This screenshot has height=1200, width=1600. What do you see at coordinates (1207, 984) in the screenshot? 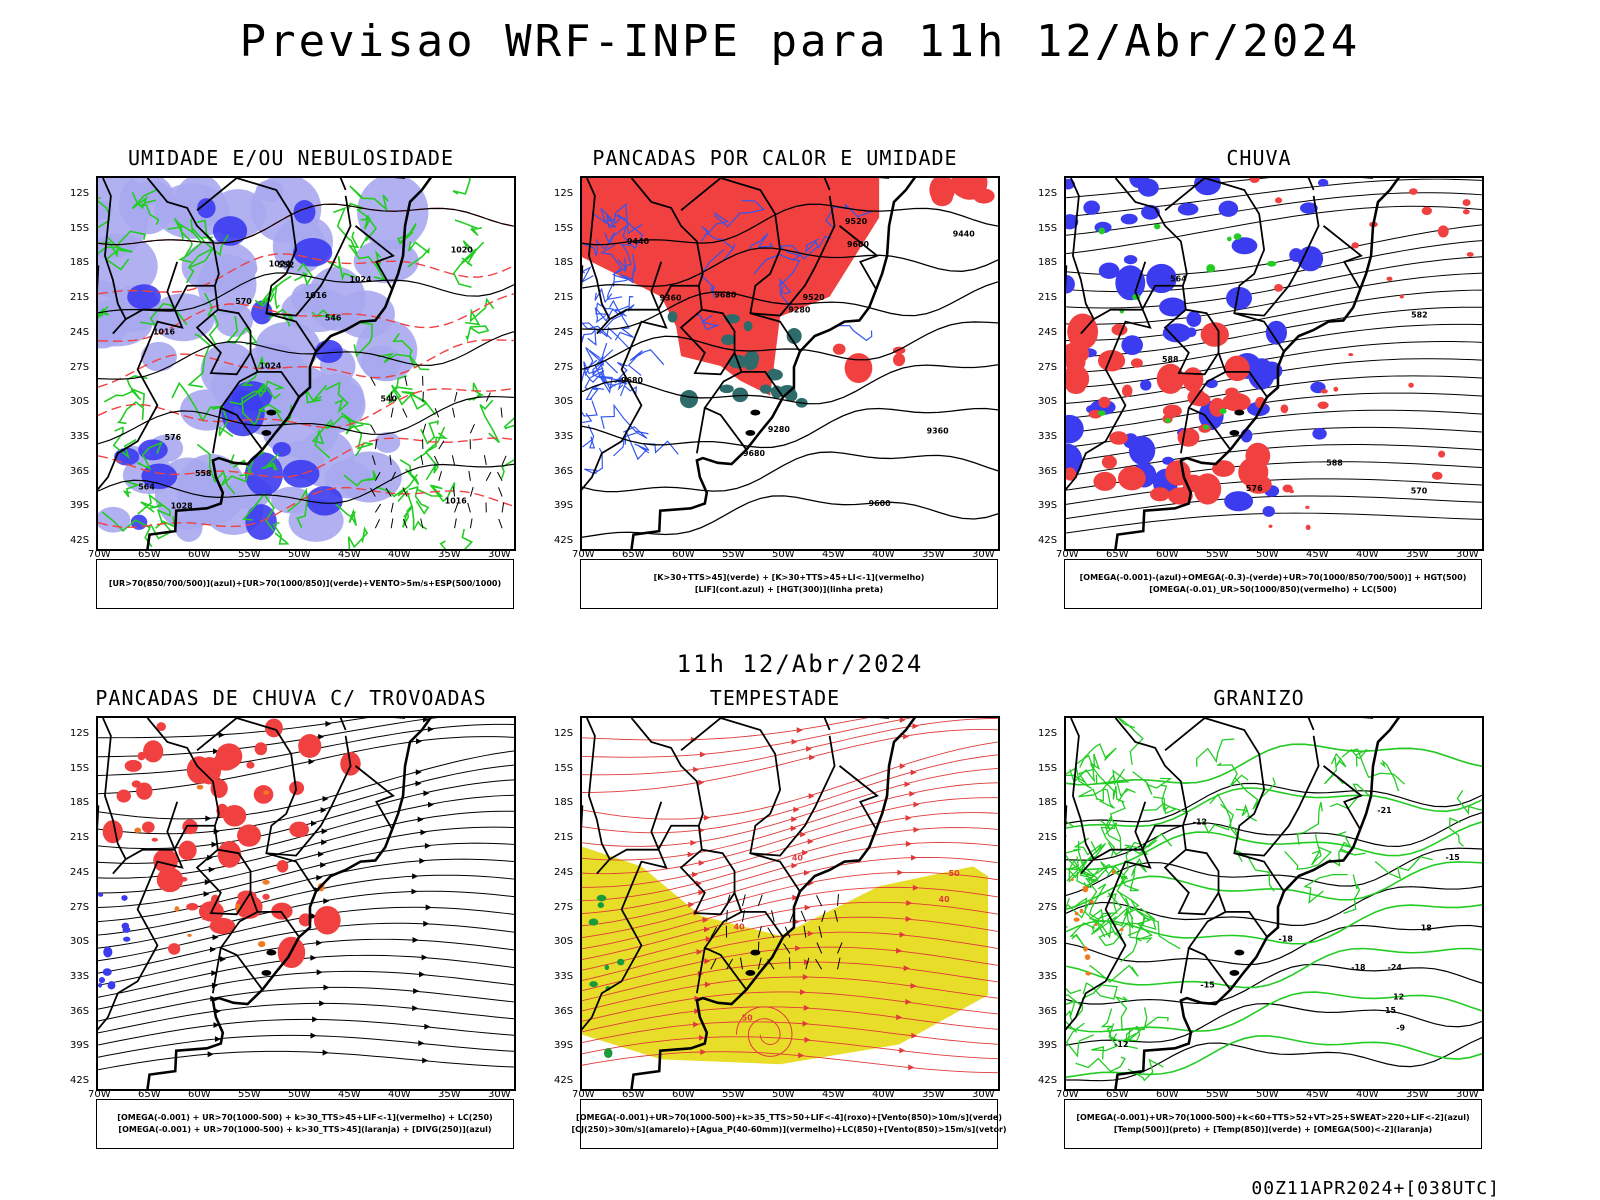
I see `contour-label: -15` at bounding box center [1207, 984].